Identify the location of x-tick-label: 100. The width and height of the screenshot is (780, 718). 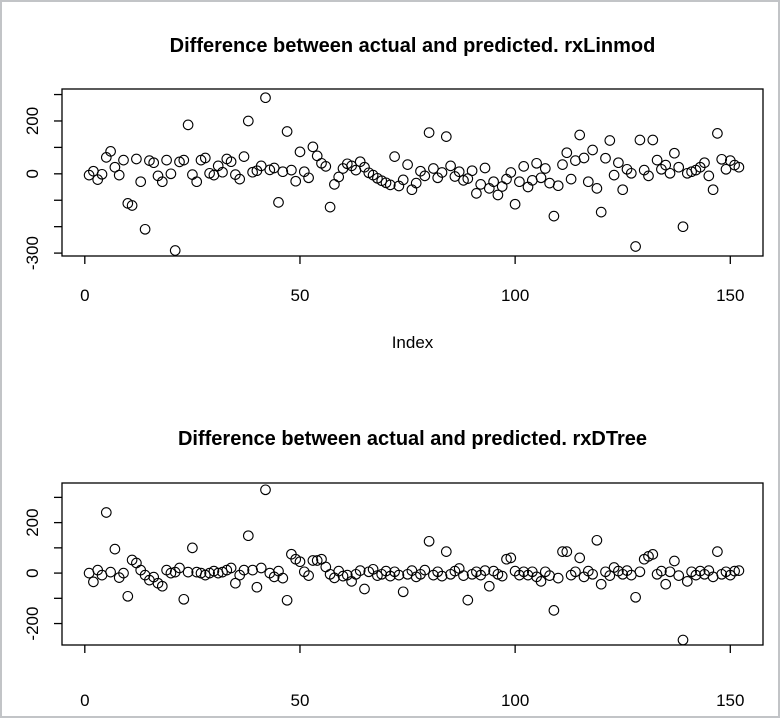
(515, 295).